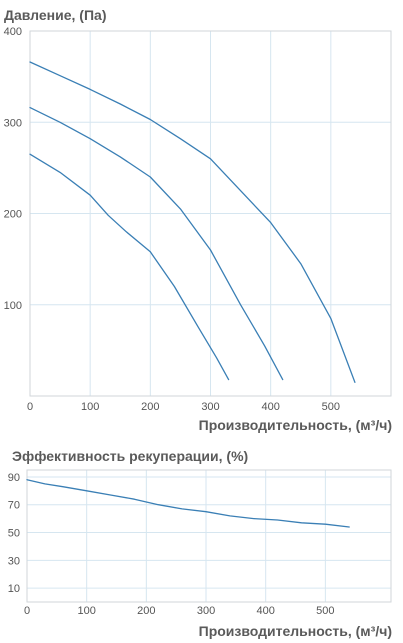  I want to click on pressure-x-tick-label: 0, so click(30, 407).